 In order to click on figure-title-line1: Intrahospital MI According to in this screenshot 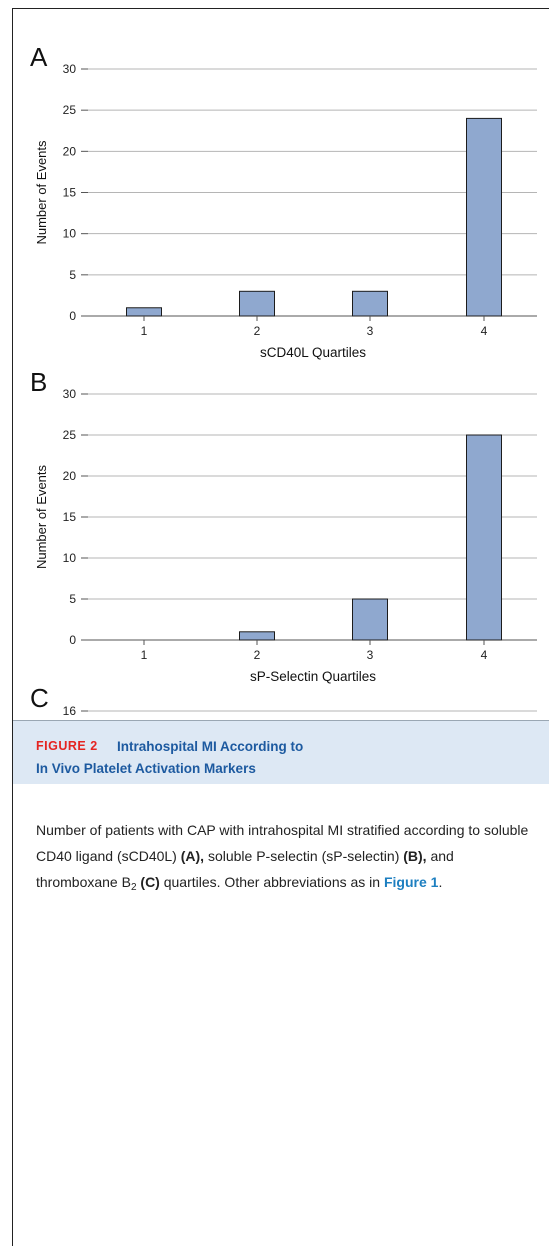, I will do `click(210, 746)`.